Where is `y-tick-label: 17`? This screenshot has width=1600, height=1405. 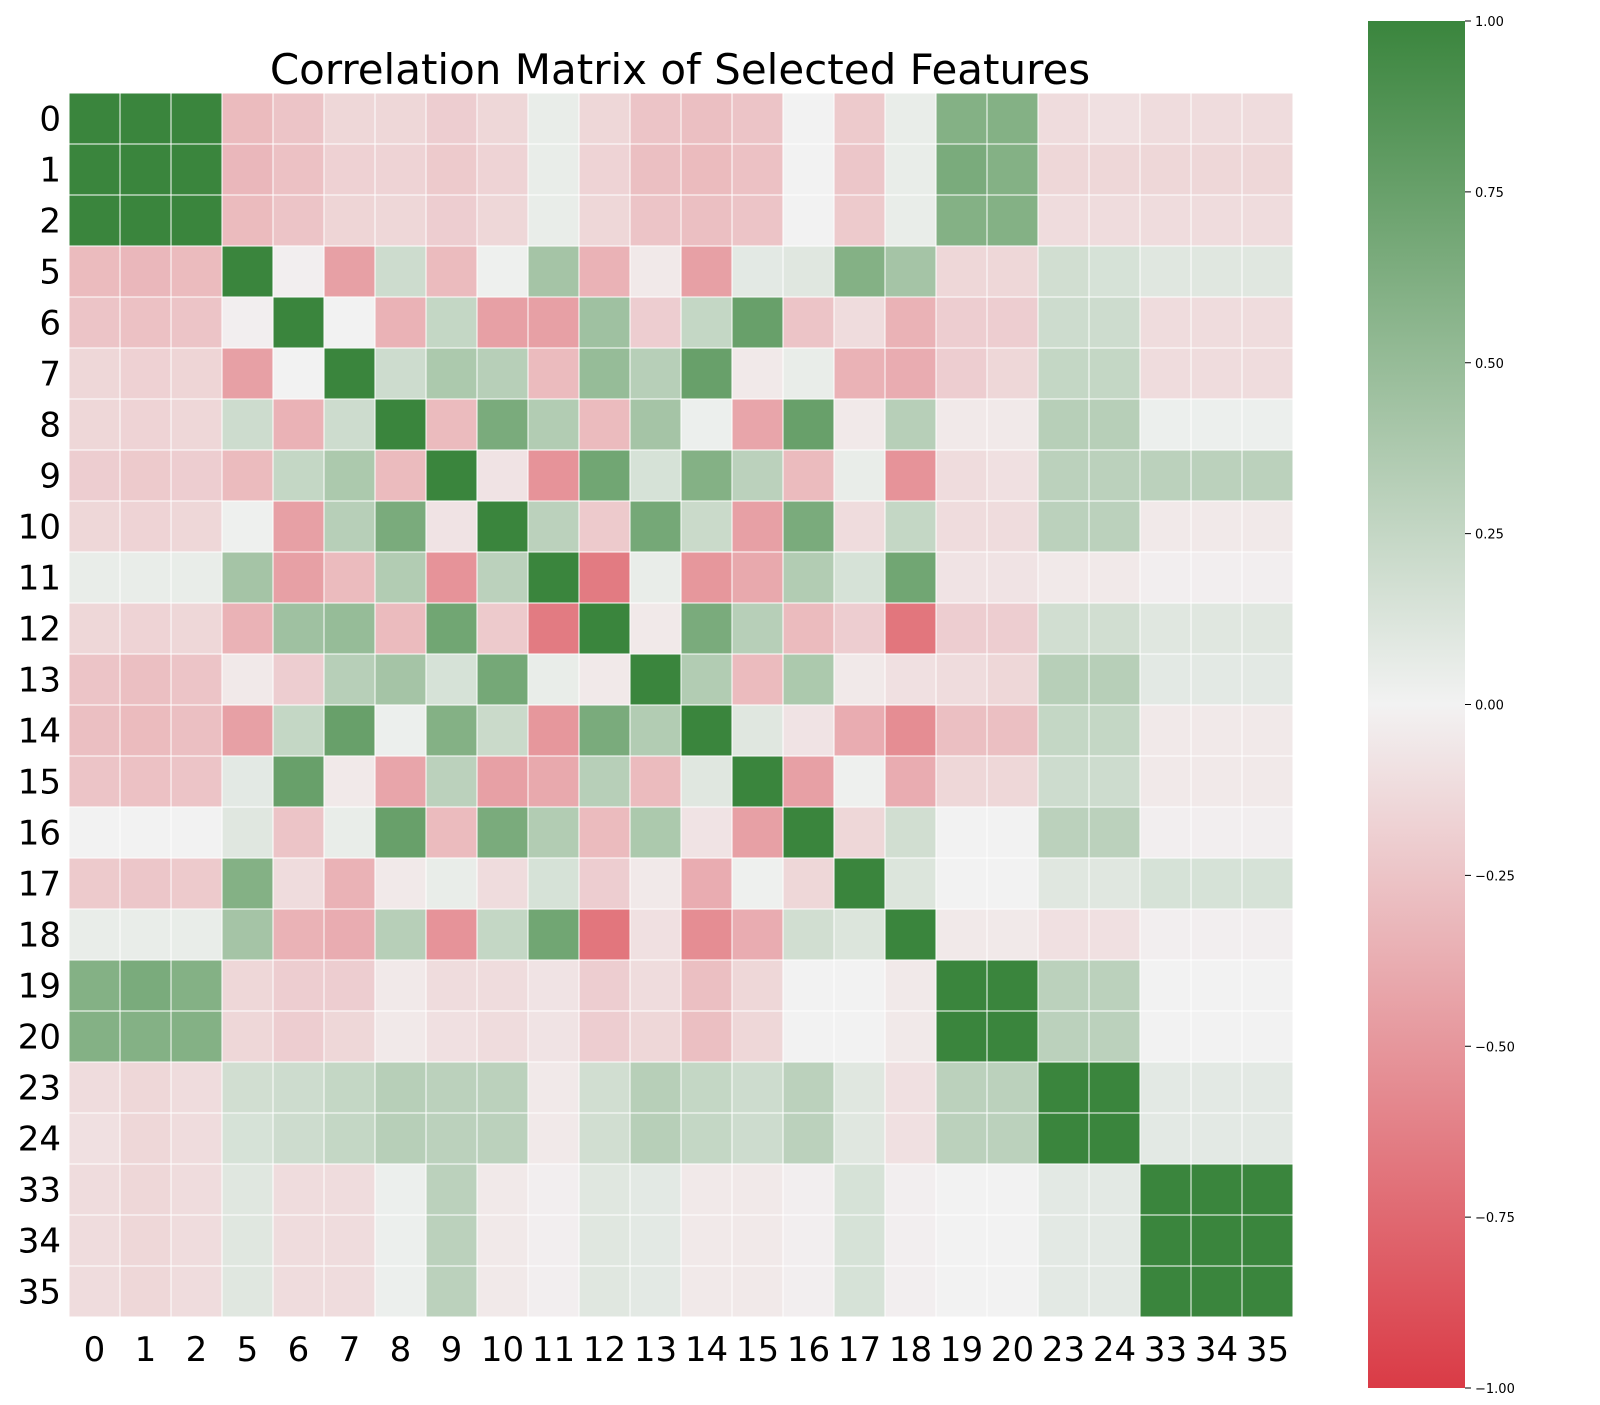
y-tick-label: 17 is located at coordinates (39, 885).